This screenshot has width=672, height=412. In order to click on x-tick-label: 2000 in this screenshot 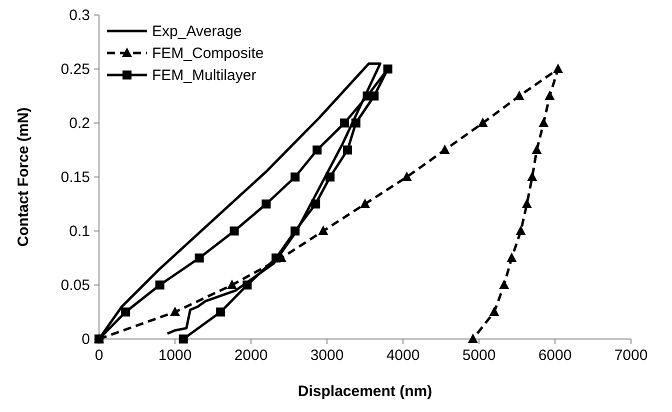, I will do `click(251, 355)`.